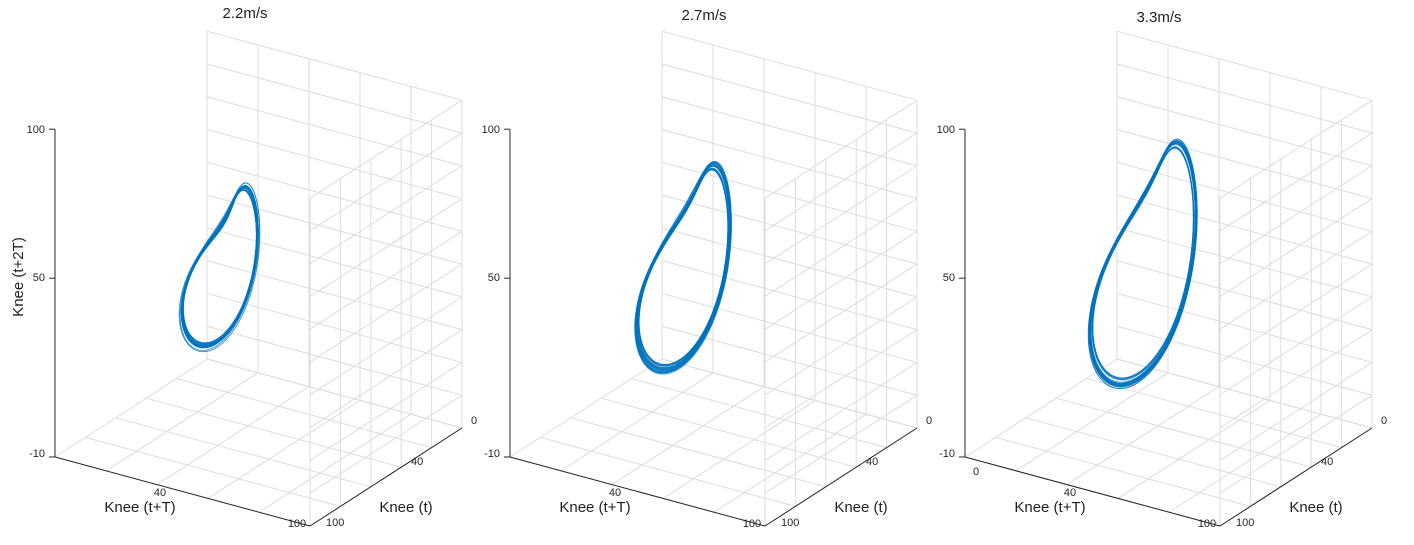 This screenshot has width=1414, height=545. Describe the element at coordinates (244, 13) in the screenshot. I see `panel-title: 2.2m/s` at that location.